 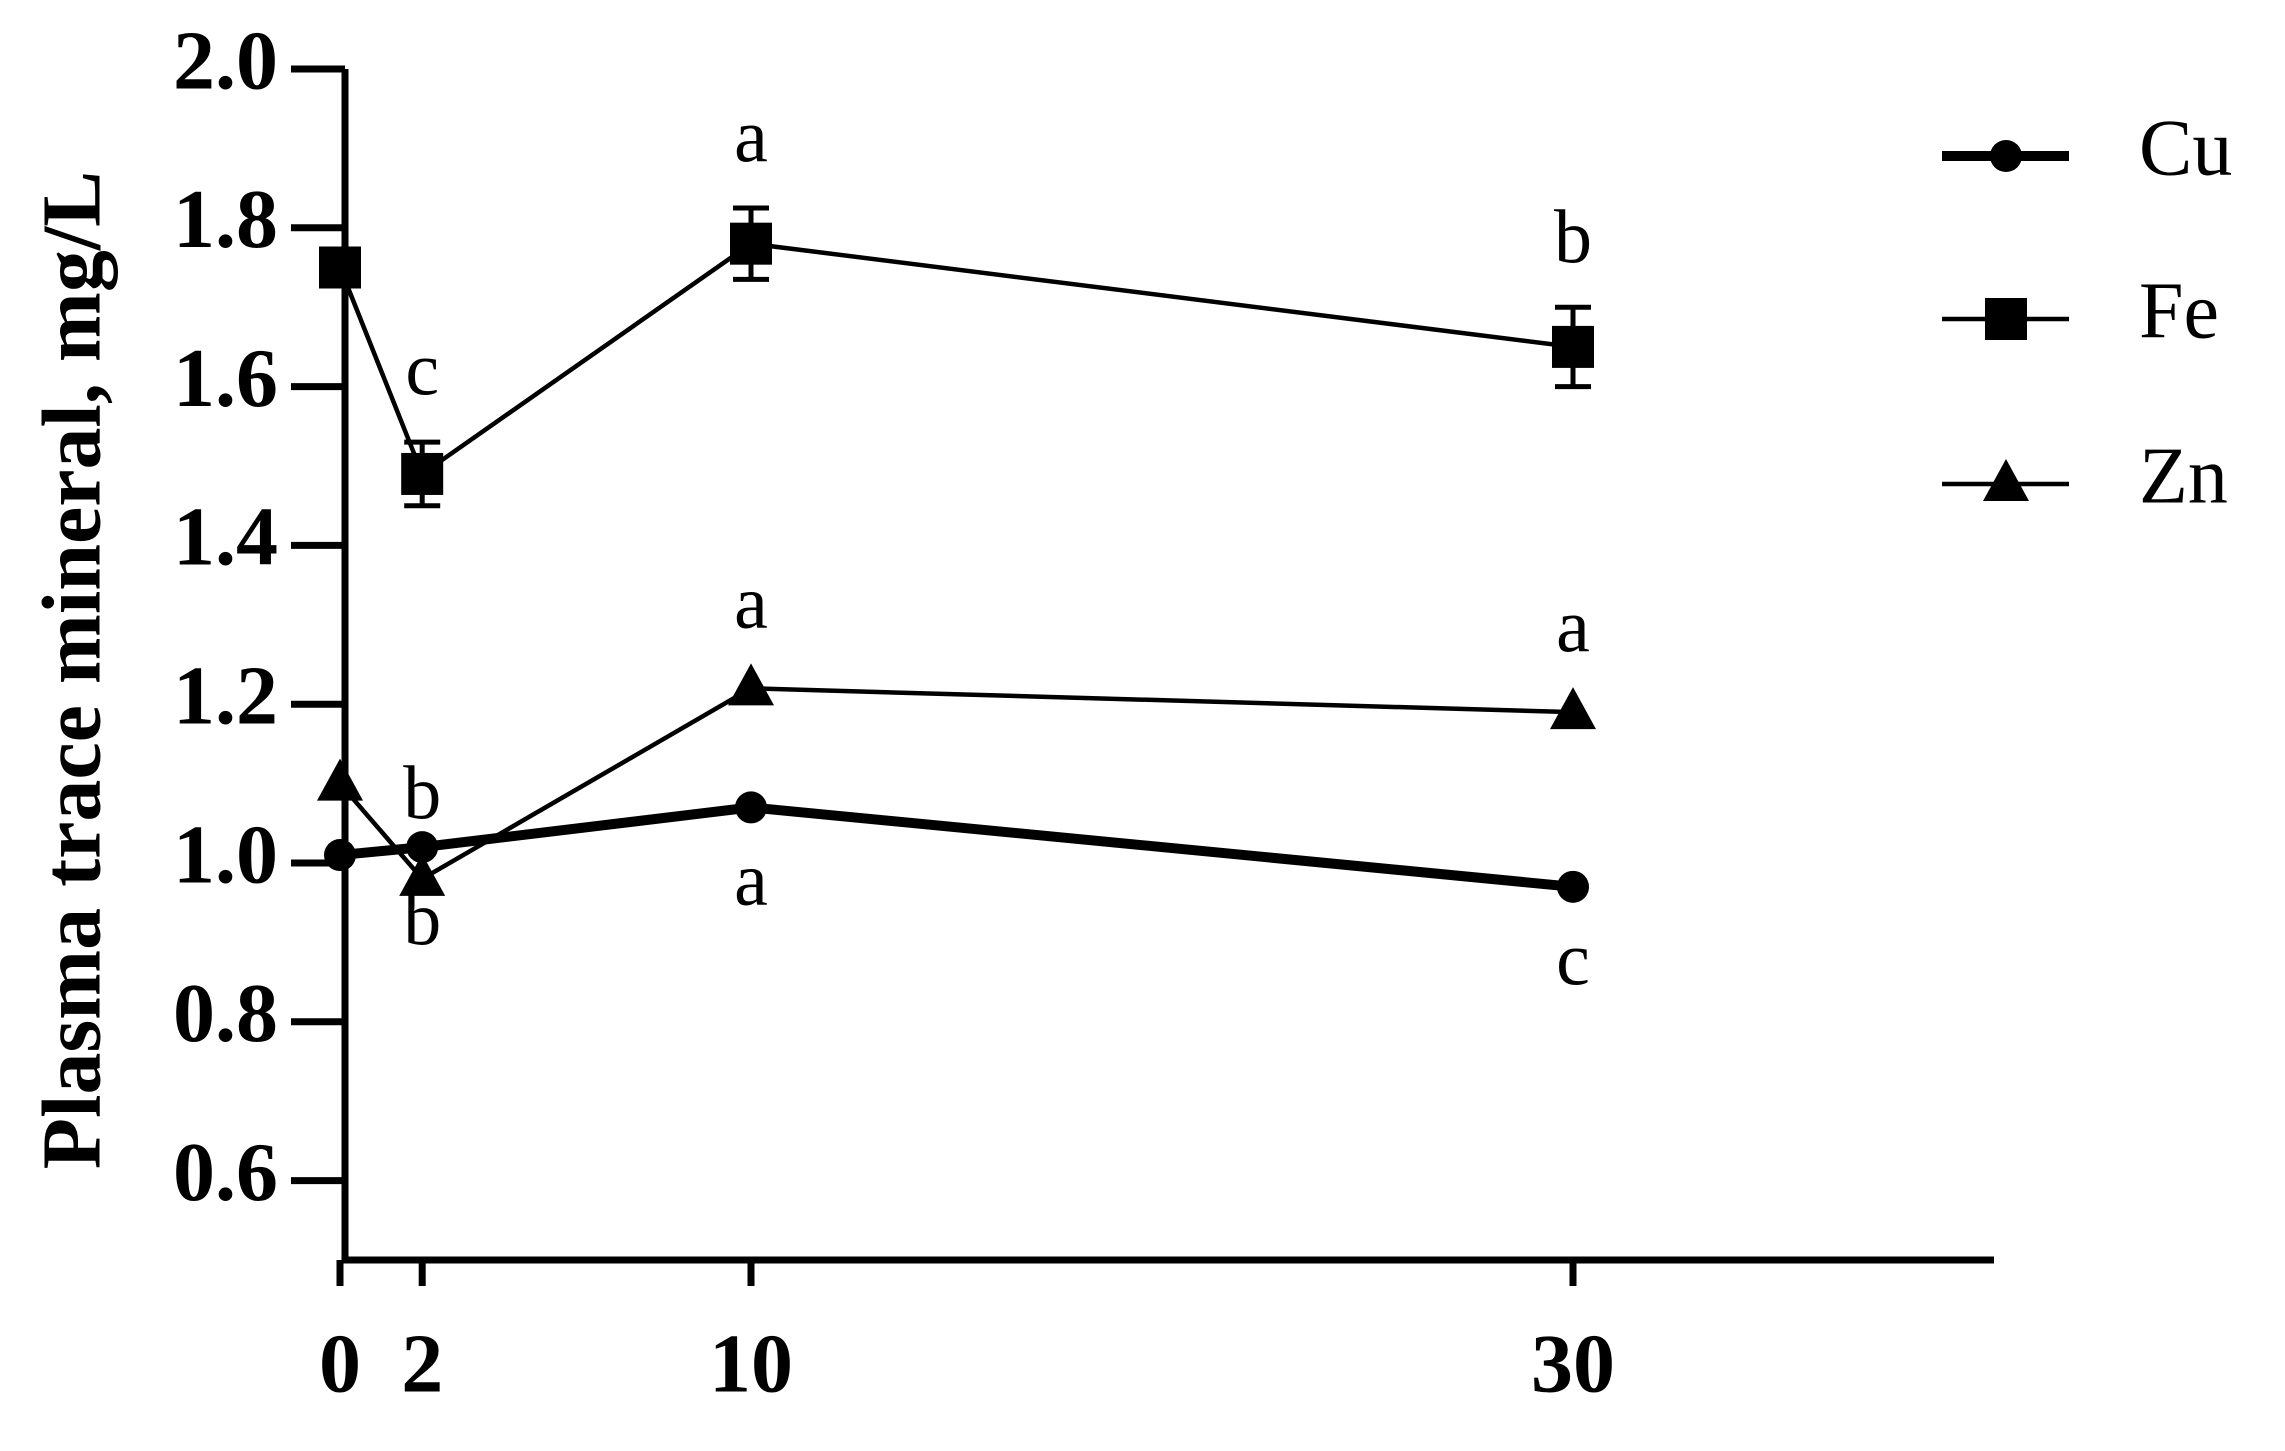 What do you see at coordinates (225, 378) in the screenshot?
I see `y-tick-label: 1.6` at bounding box center [225, 378].